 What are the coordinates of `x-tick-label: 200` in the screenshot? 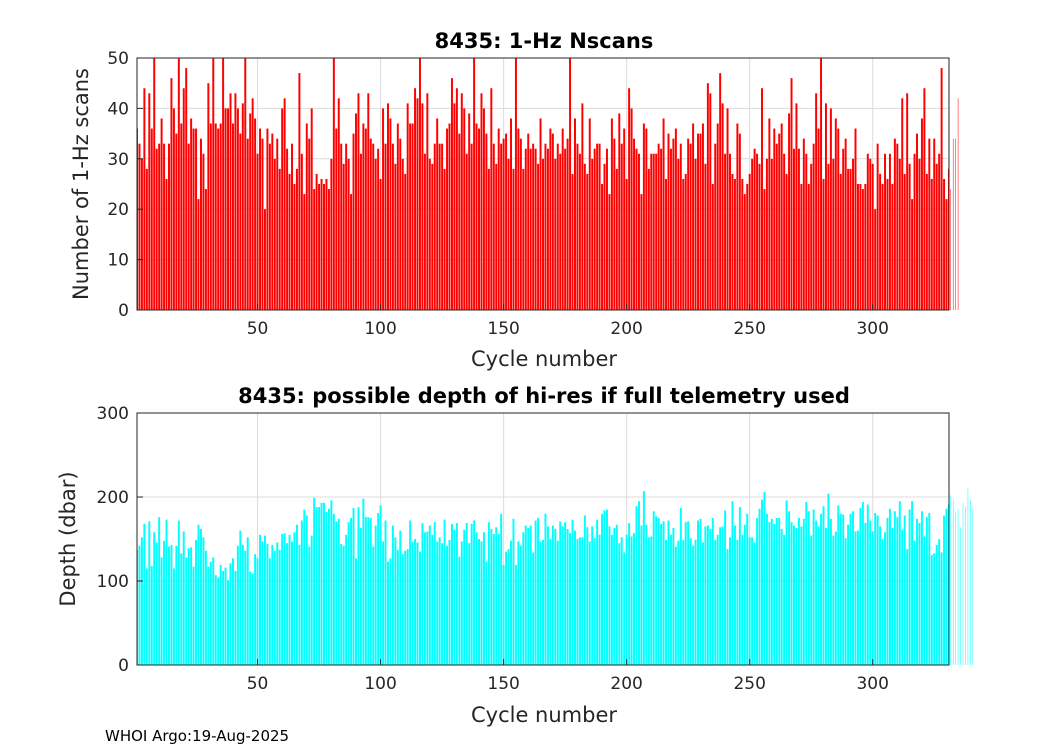 It's located at (626, 684).